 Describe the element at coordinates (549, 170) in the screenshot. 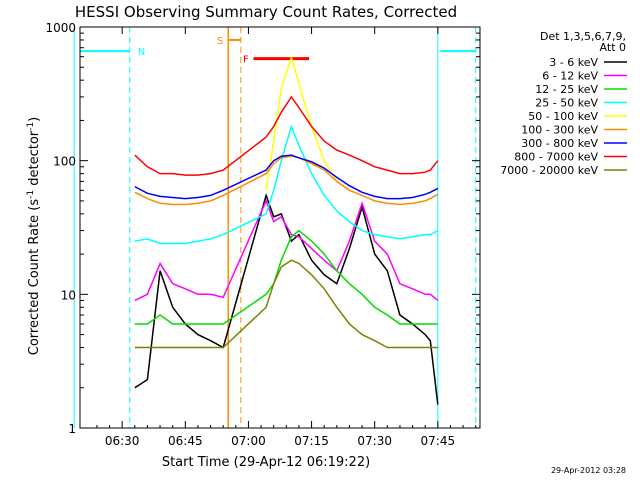

I see `legend-label-8: 7000 - 20000 keV` at that location.